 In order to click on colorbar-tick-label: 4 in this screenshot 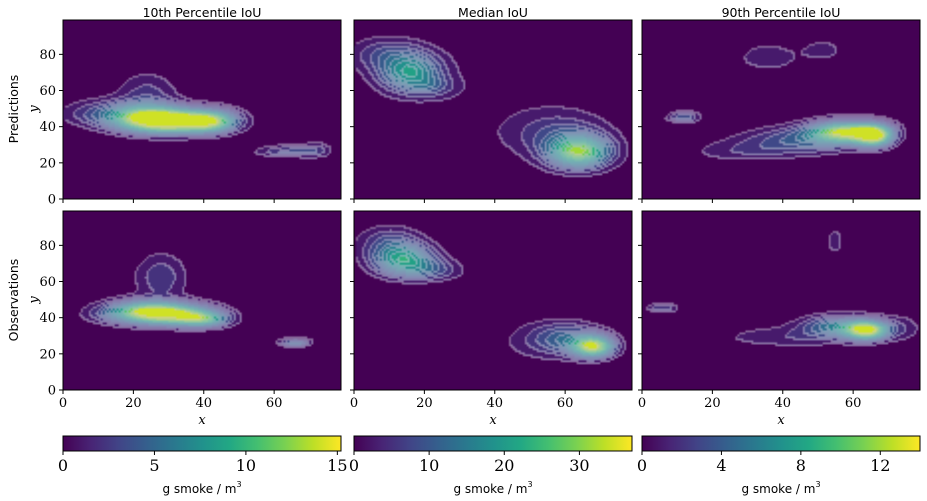, I will do `click(721, 465)`.